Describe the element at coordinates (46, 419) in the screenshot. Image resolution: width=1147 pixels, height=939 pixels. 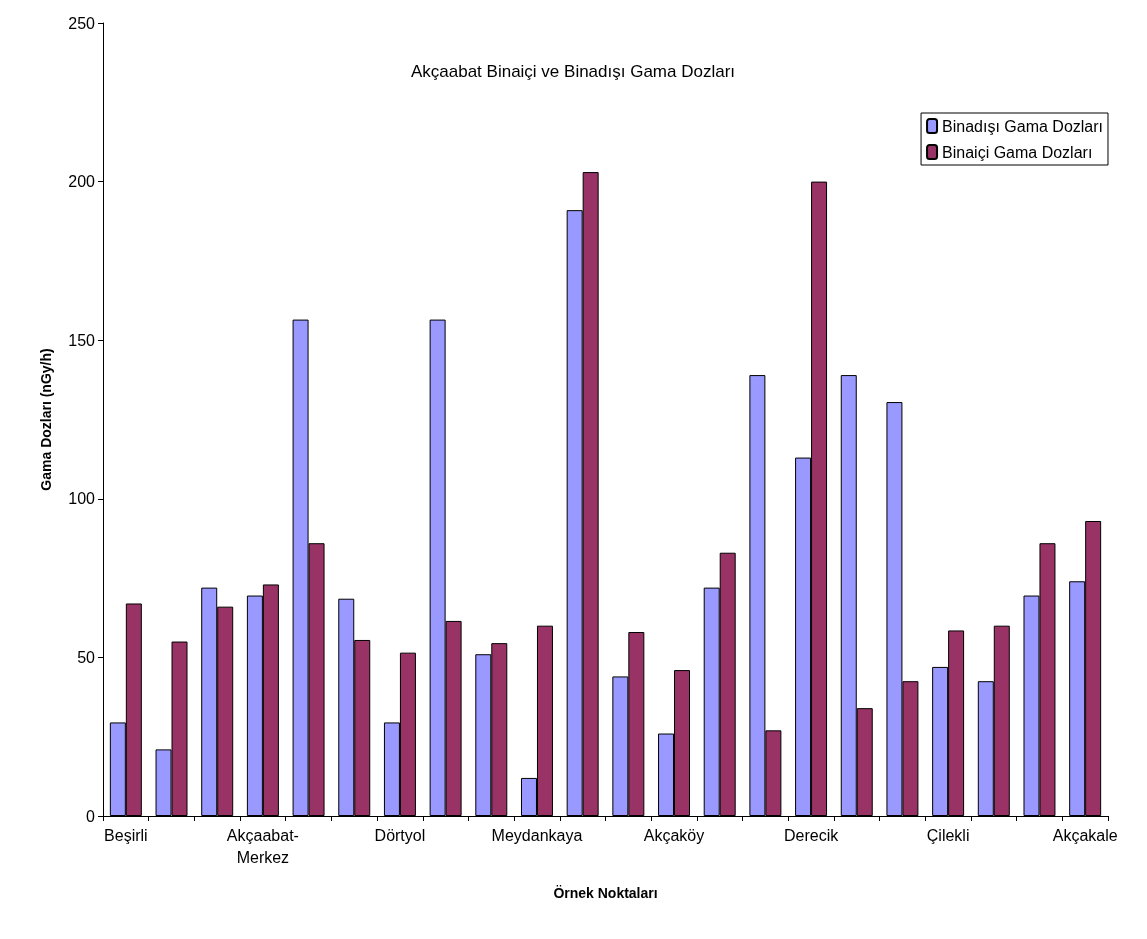
I see `y-axis-title: Gama Dozları (nGy/h)` at that location.